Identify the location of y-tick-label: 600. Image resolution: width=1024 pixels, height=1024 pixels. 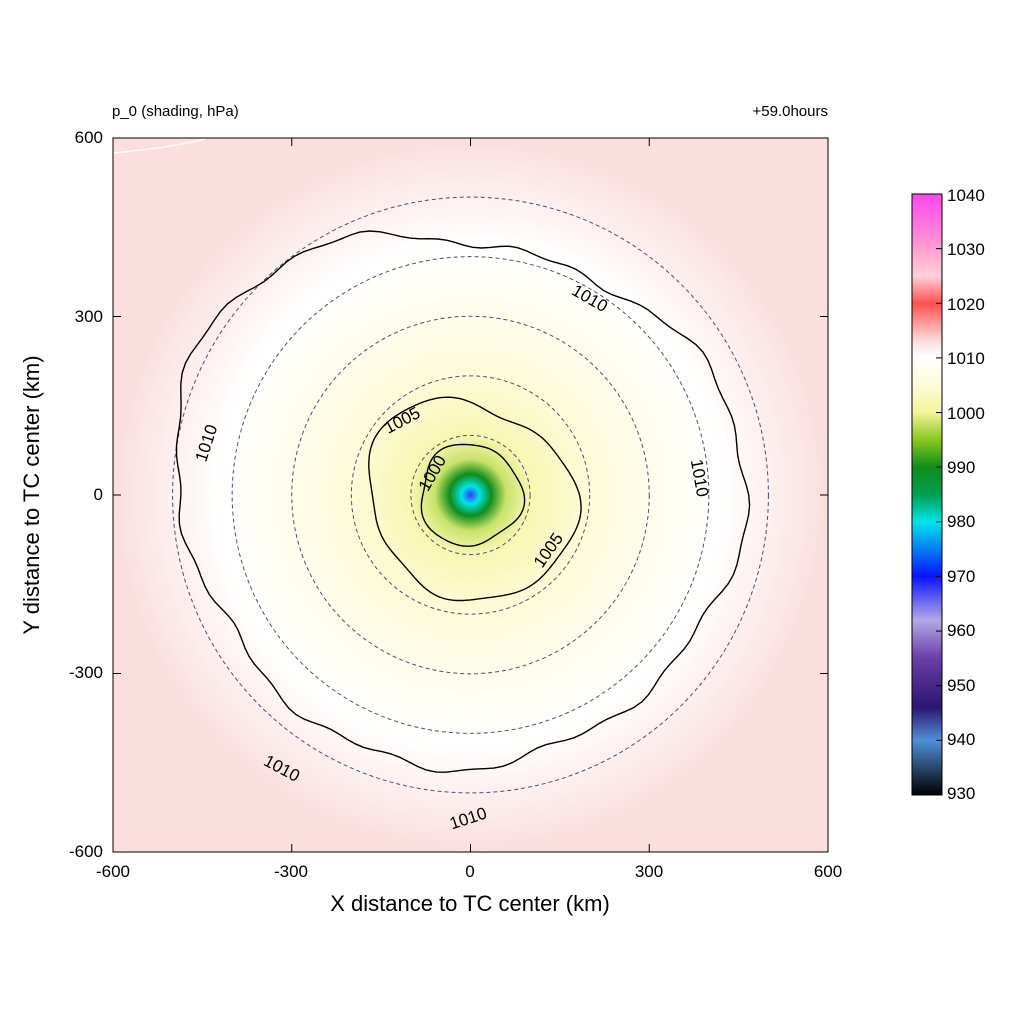
(88, 137).